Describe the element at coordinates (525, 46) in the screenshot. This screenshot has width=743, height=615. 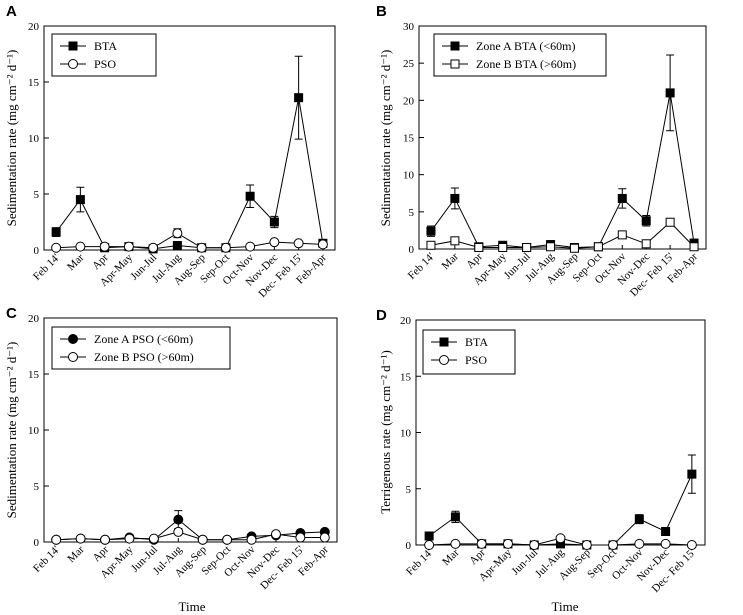
I see `legend-label: Zone A BTA (<60m)` at that location.